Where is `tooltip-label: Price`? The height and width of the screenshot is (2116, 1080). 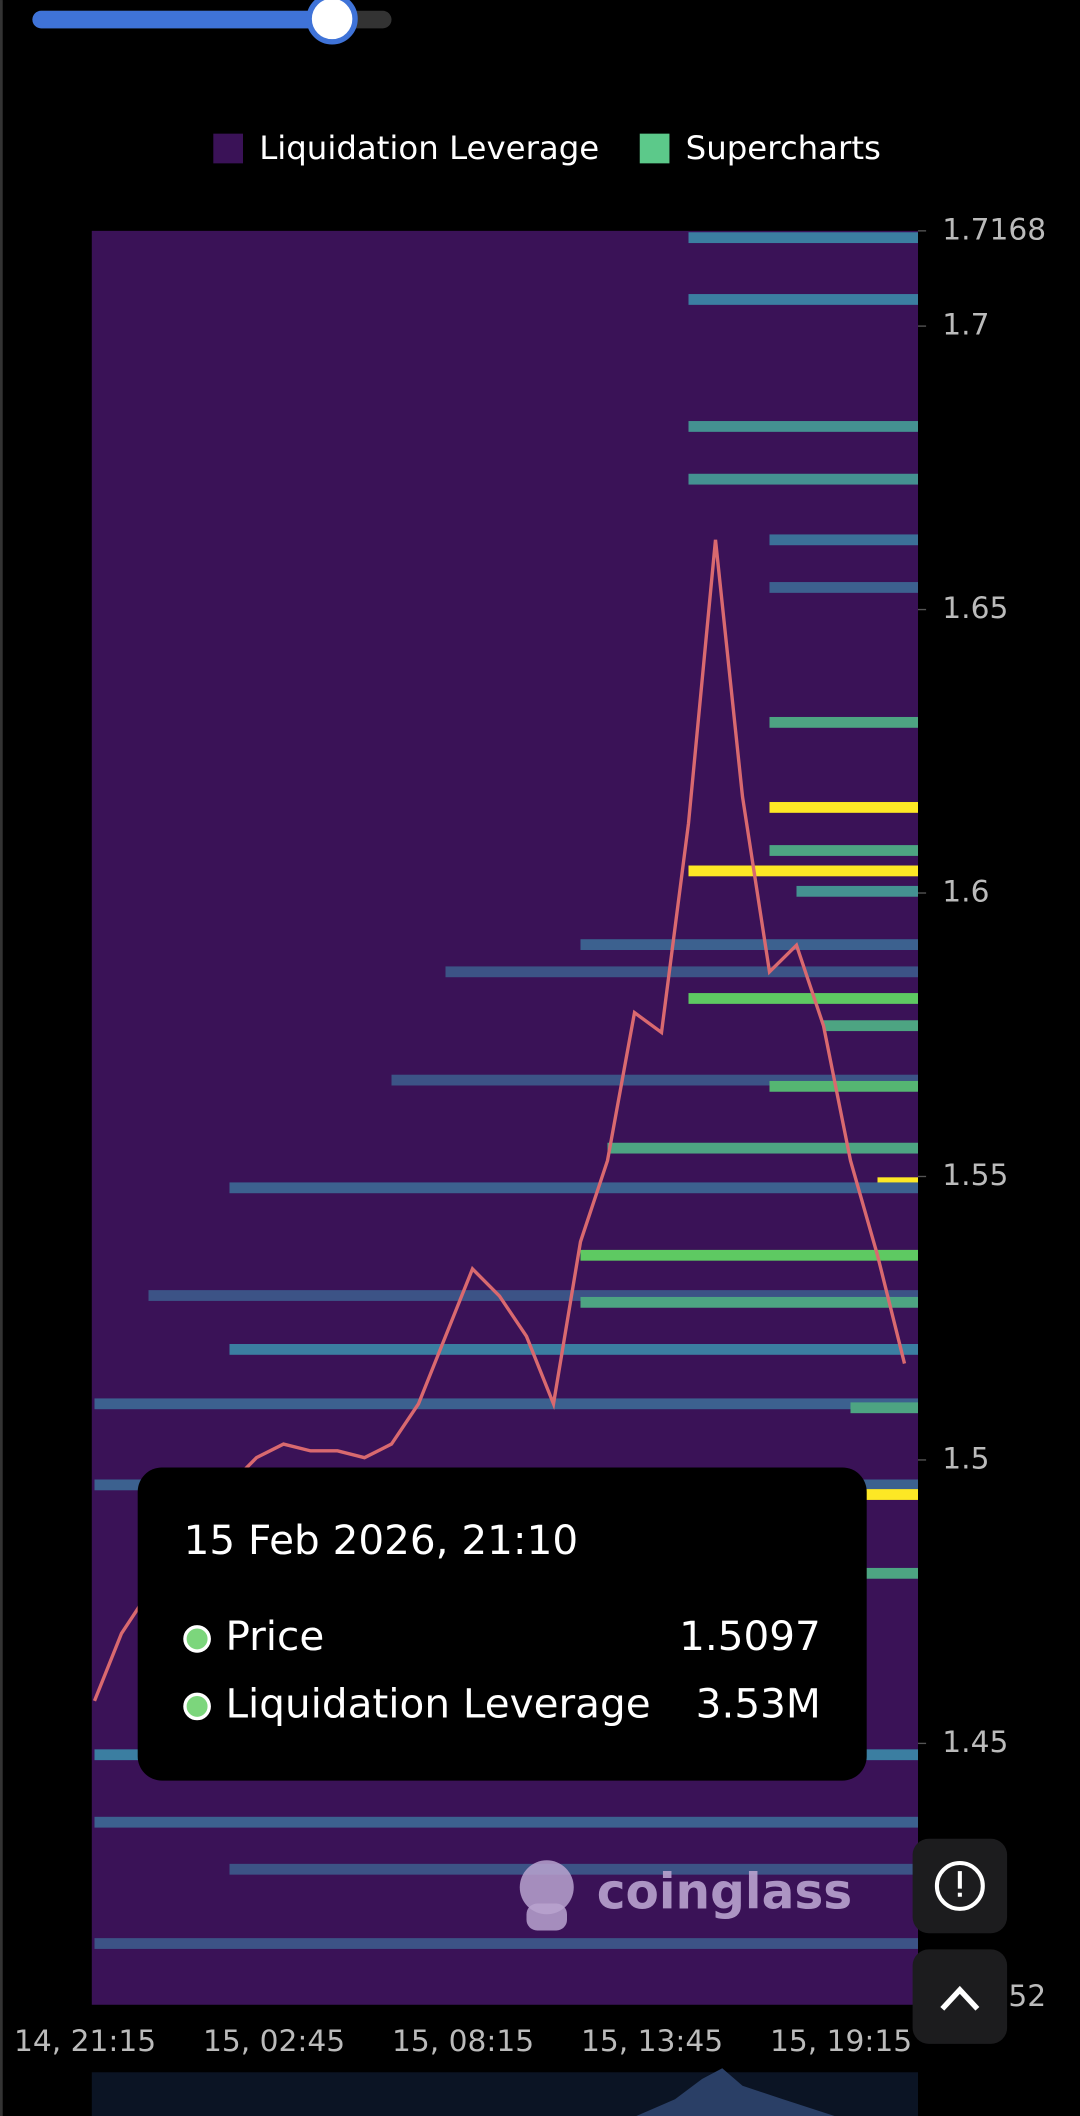 tooltip-label: Price is located at coordinates (274, 1636).